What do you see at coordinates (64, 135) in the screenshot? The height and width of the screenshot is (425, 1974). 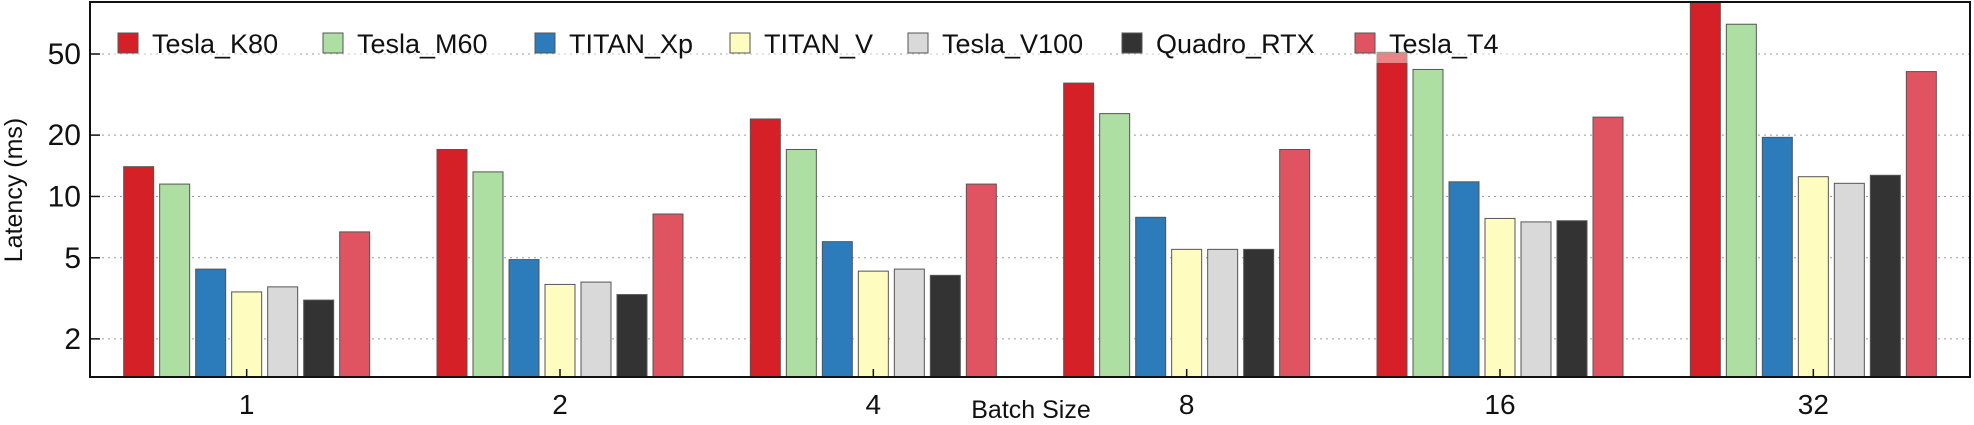 I see `y-tick-label-20: 20` at bounding box center [64, 135].